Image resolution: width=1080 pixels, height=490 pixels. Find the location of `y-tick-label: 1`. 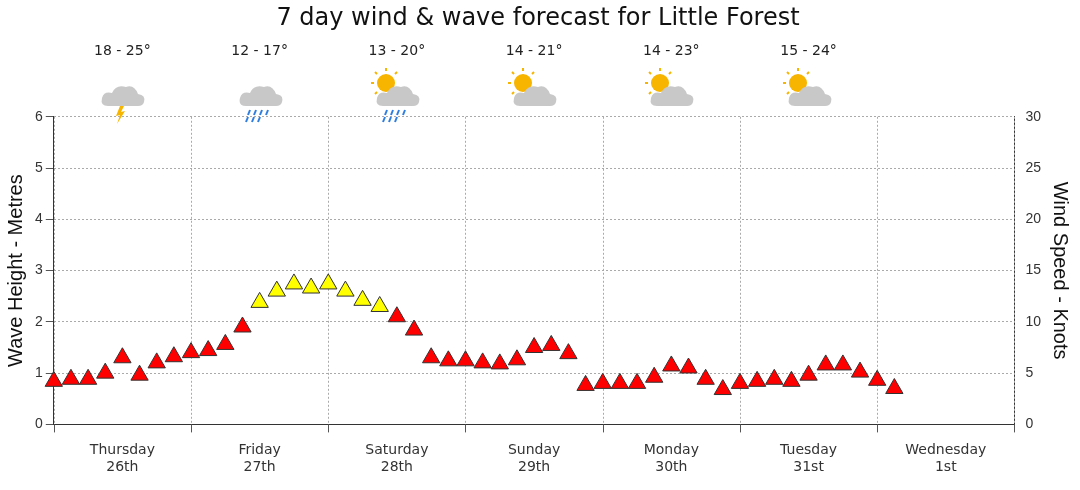

y-tick-label: 1 is located at coordinates (38, 371).